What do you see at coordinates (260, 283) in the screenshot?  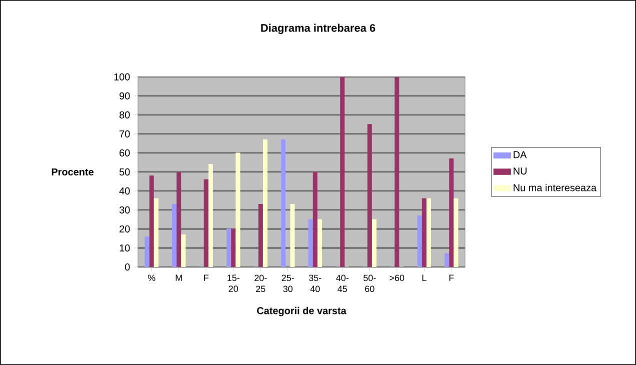 I see `x-tick-label: 20- 25` at bounding box center [260, 283].